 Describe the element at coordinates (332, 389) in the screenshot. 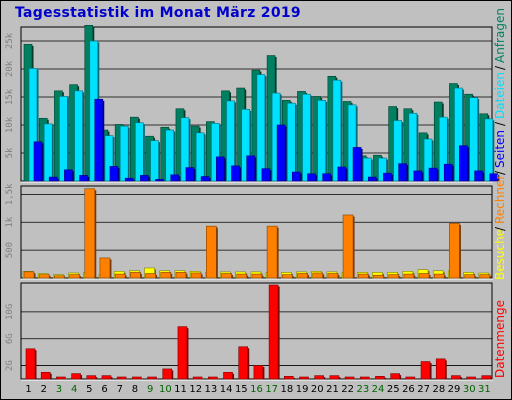

I see `x-axis-label-day-21: 21` at that location.